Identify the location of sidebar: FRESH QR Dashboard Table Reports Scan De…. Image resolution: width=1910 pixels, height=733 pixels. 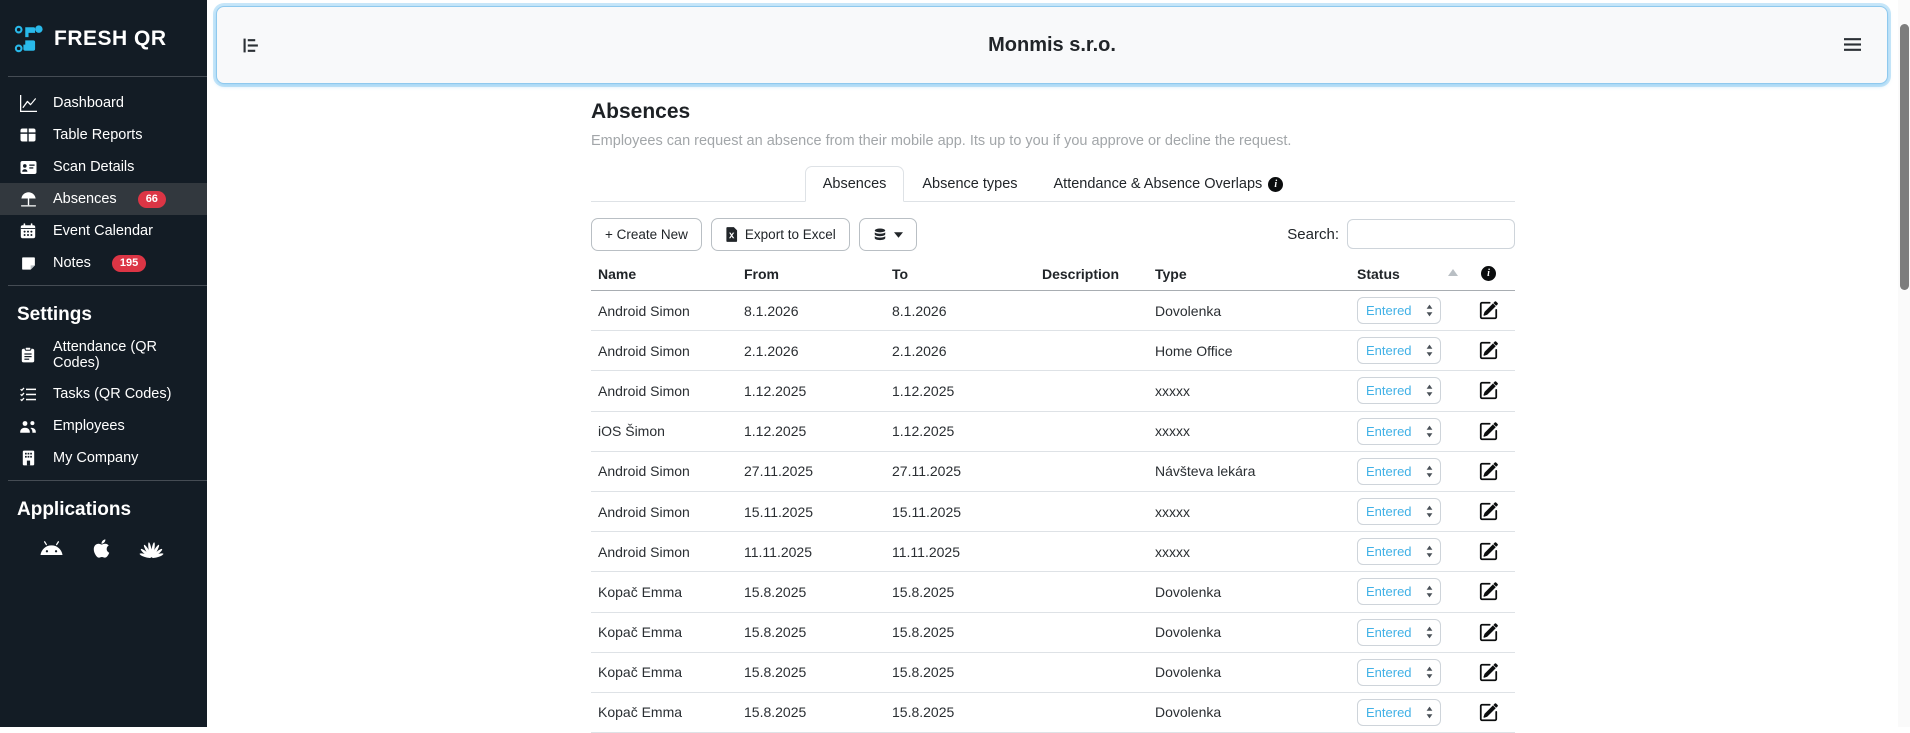
(103, 363).